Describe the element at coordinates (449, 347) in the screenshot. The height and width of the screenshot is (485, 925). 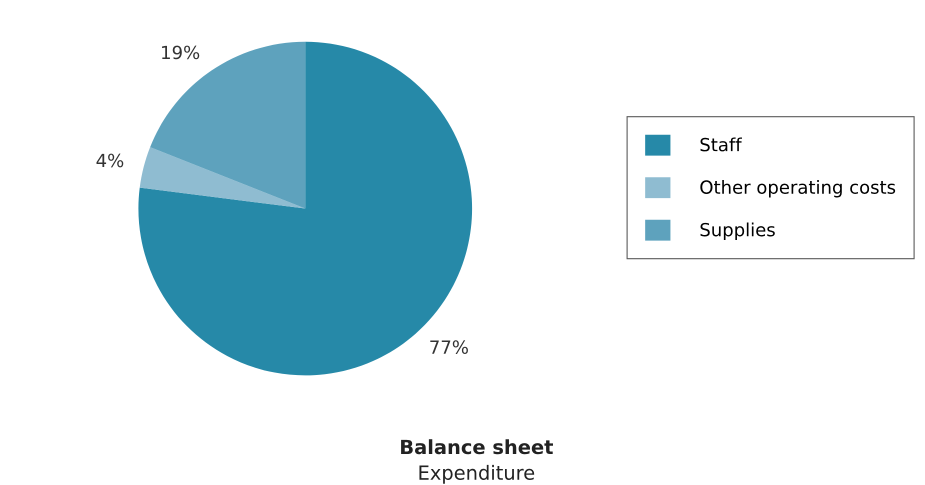
I see `data-label: 77%` at that location.